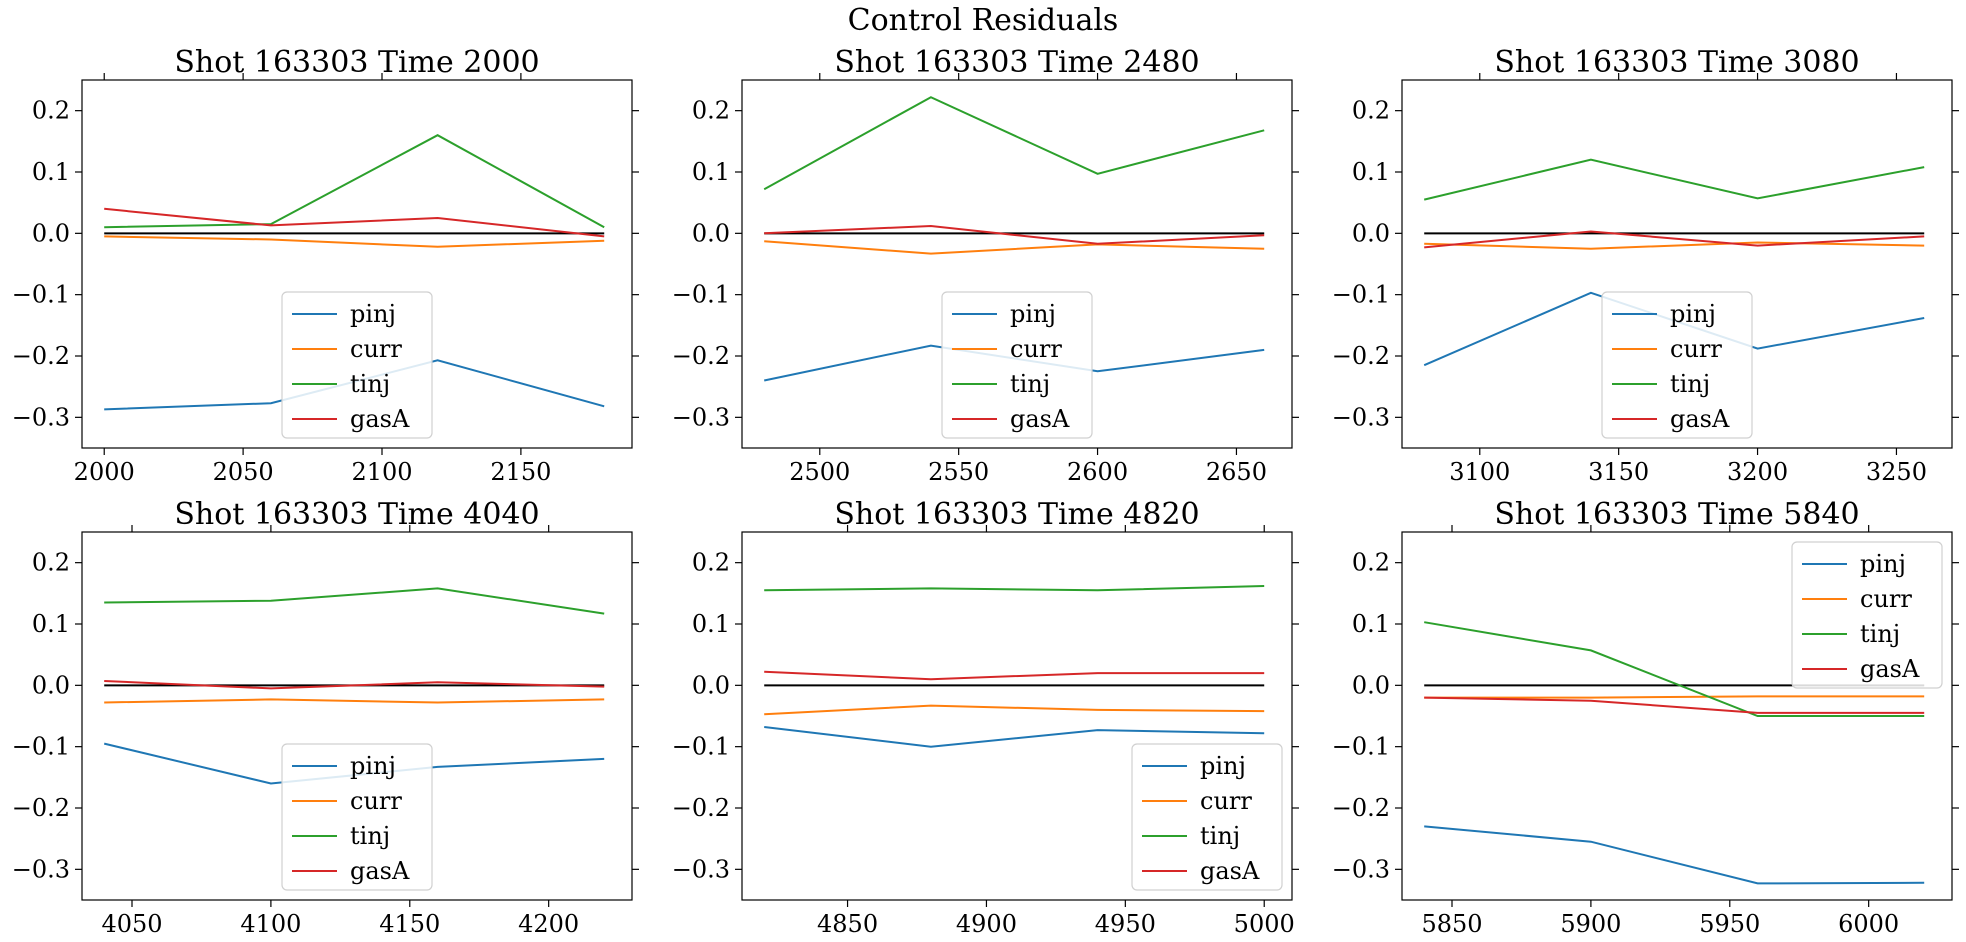 This screenshot has height=942, width=1966. What do you see at coordinates (1125, 924) in the screenshot?
I see `x-tick-label: 4950` at bounding box center [1125, 924].